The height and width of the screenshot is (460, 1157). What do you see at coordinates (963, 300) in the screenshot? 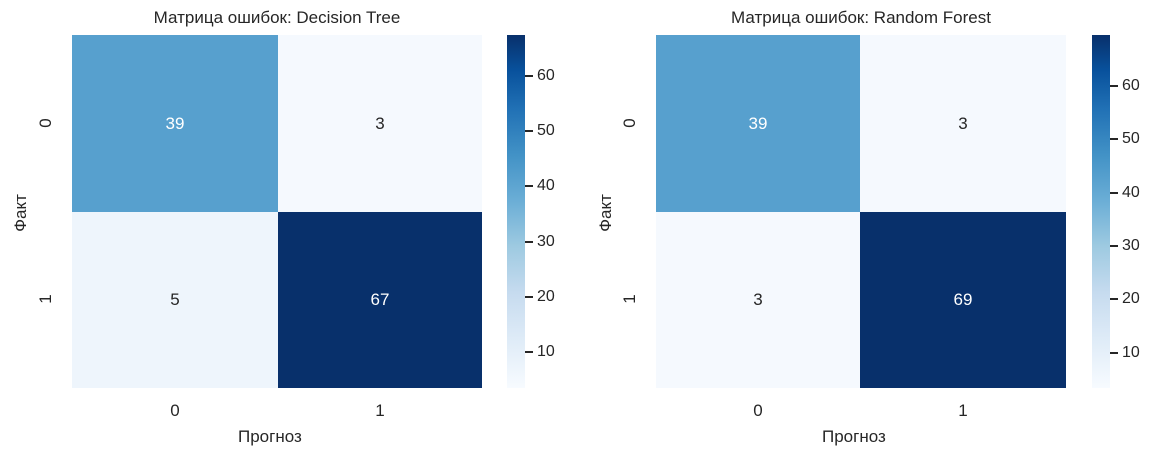
I see `cell-1-1: 69` at bounding box center [963, 300].